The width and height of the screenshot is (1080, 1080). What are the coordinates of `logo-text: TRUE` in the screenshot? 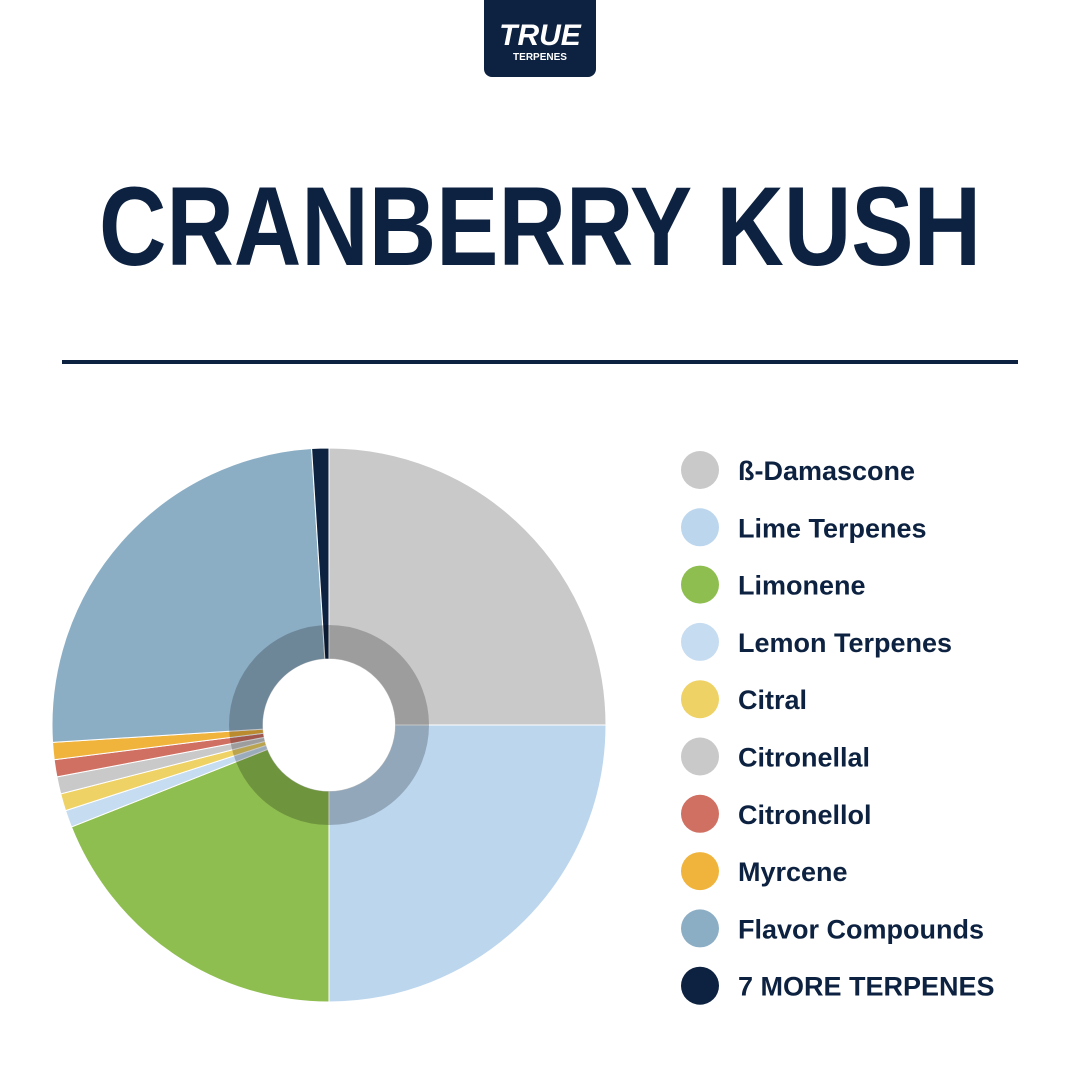 It's located at (540, 35).